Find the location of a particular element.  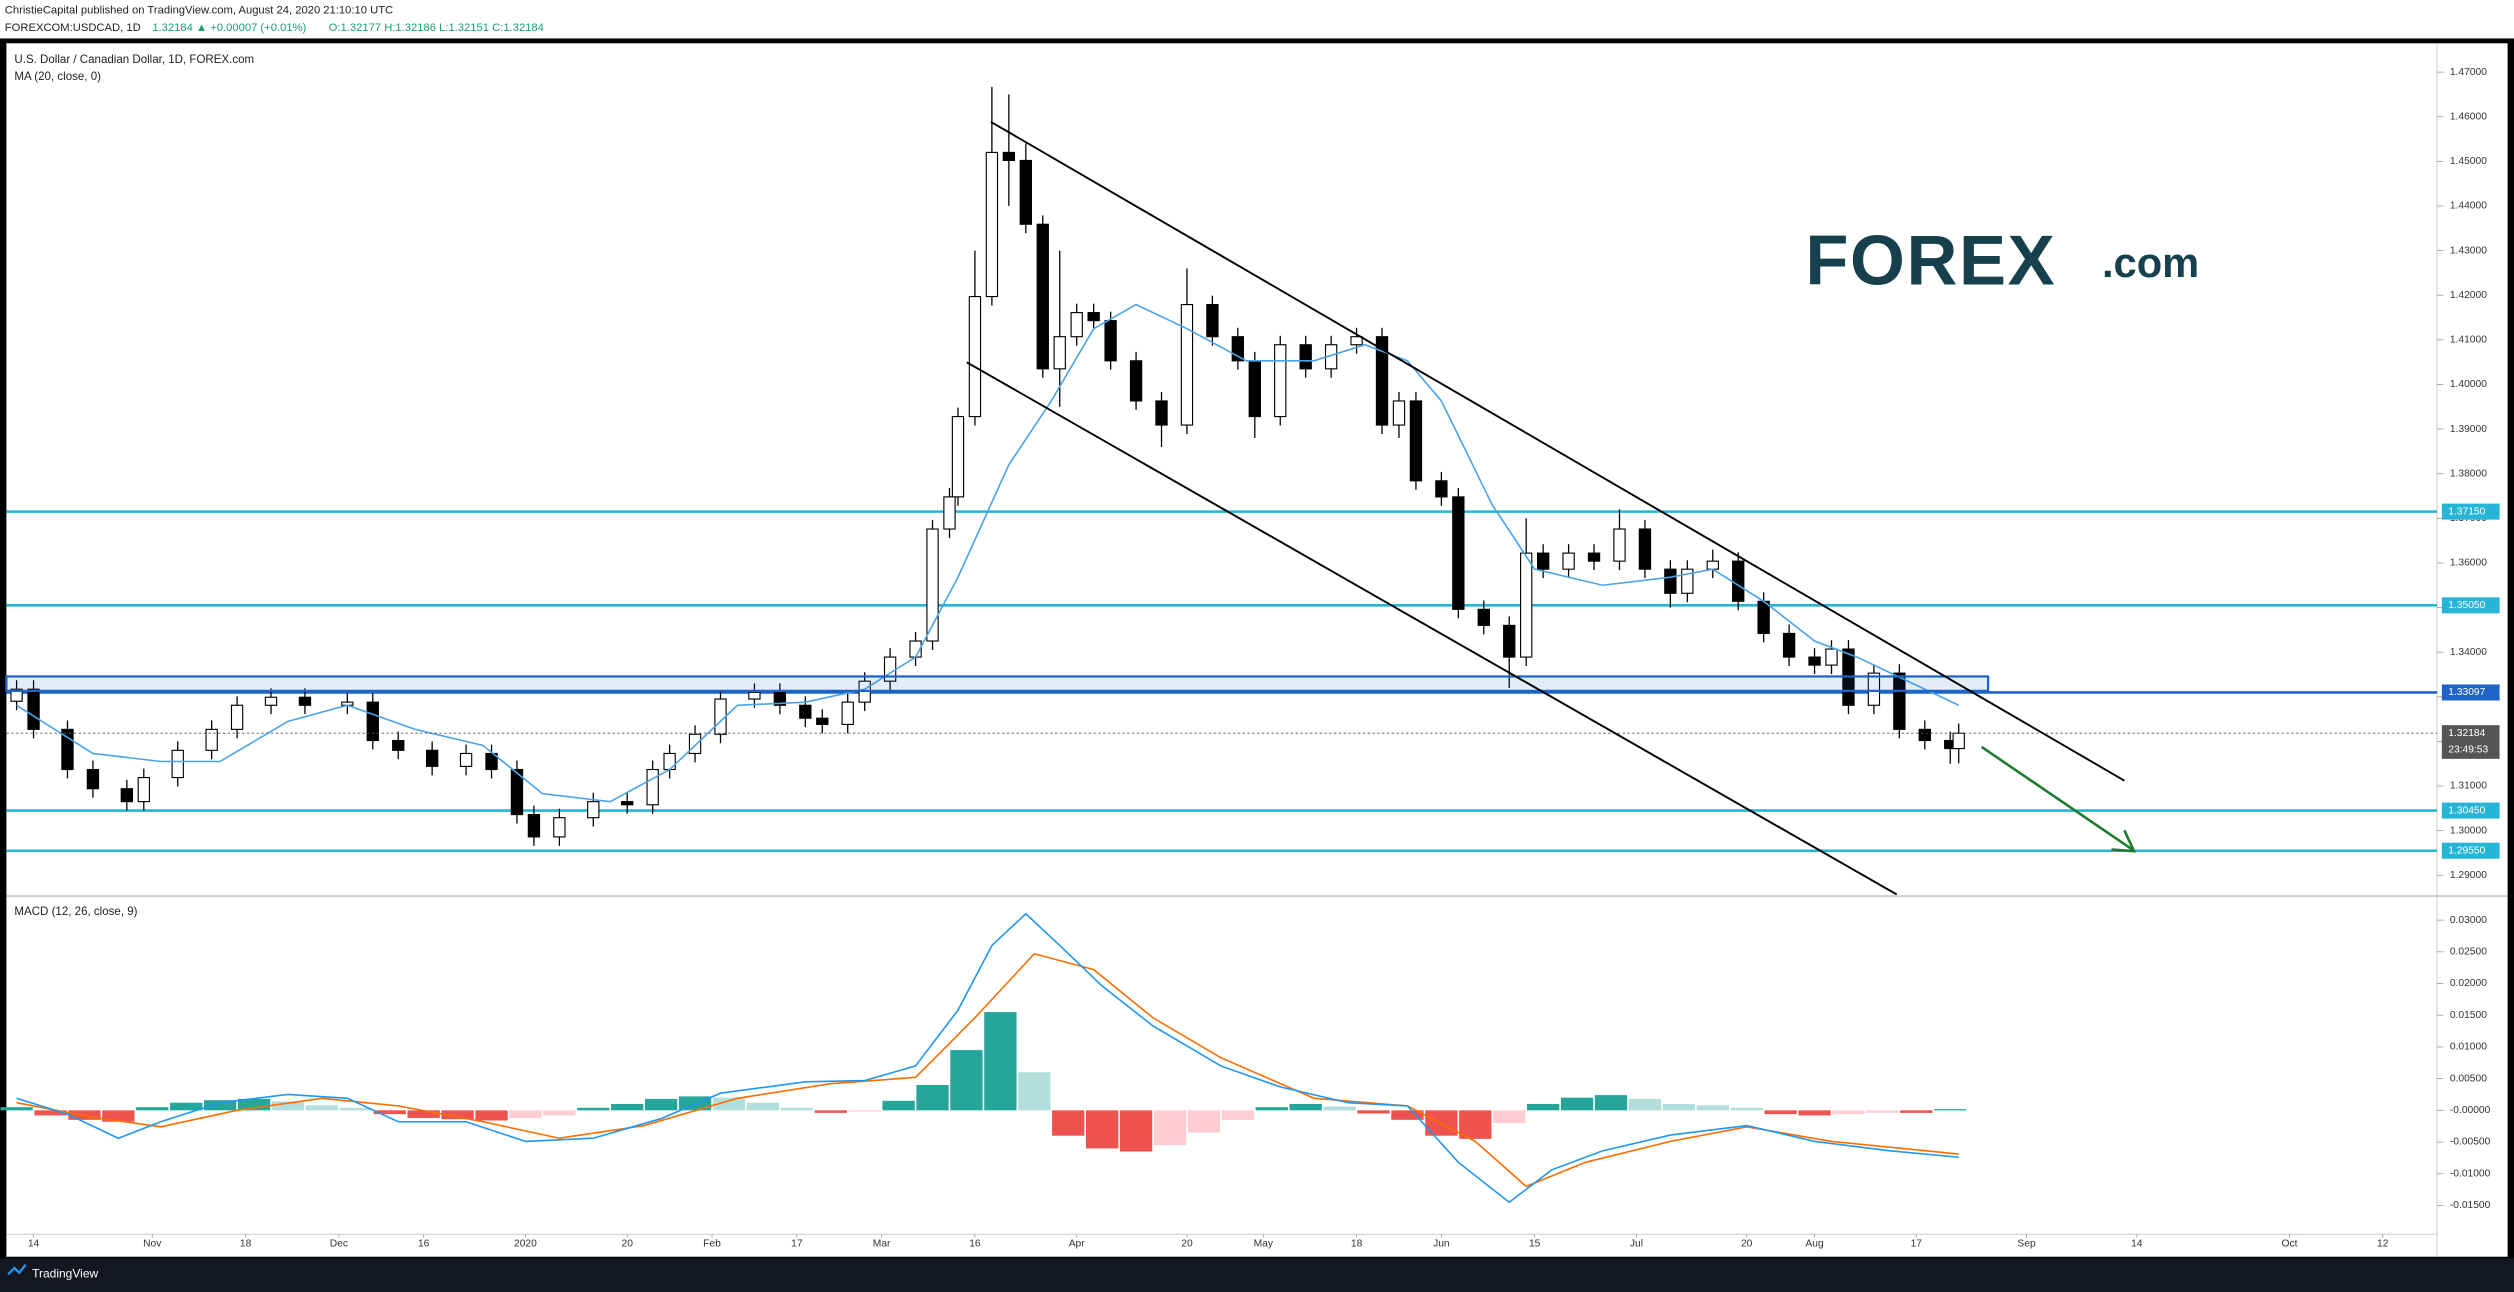

x-tick-label: Mar is located at coordinates (882, 1244).